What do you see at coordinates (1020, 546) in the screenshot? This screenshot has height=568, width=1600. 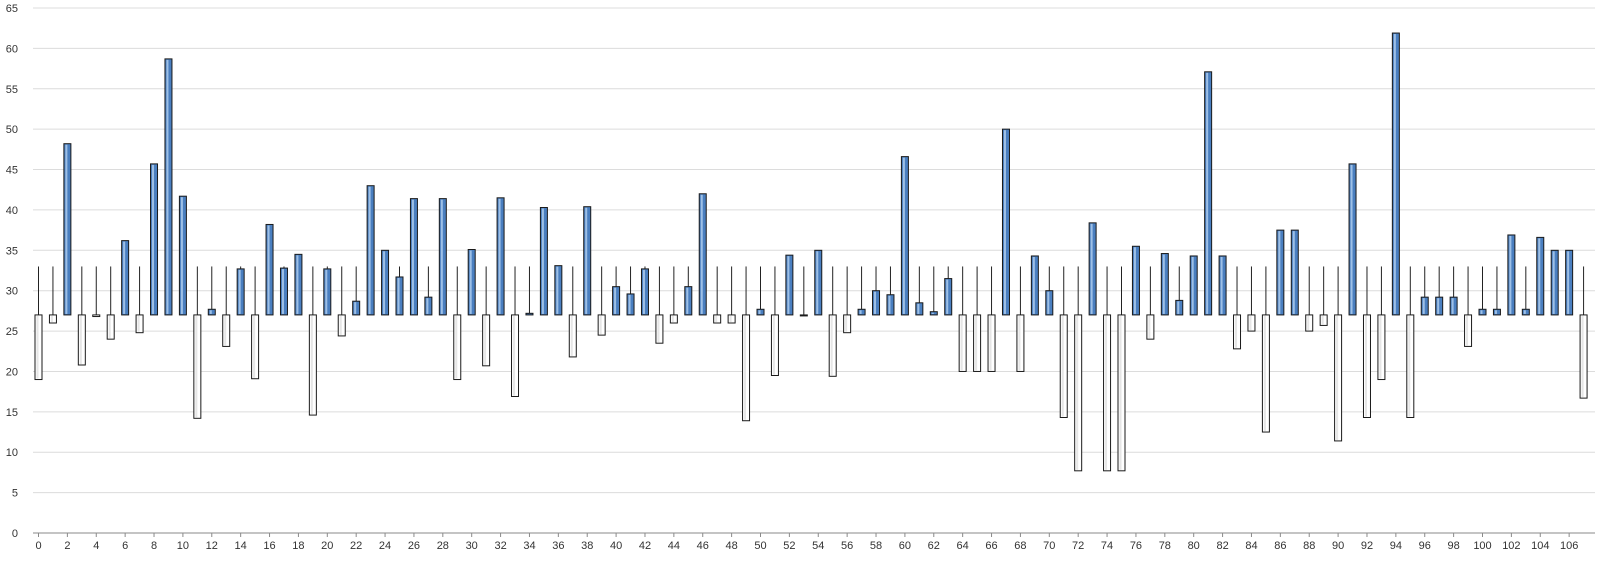 I see `x-tick-label: 68` at bounding box center [1020, 546].